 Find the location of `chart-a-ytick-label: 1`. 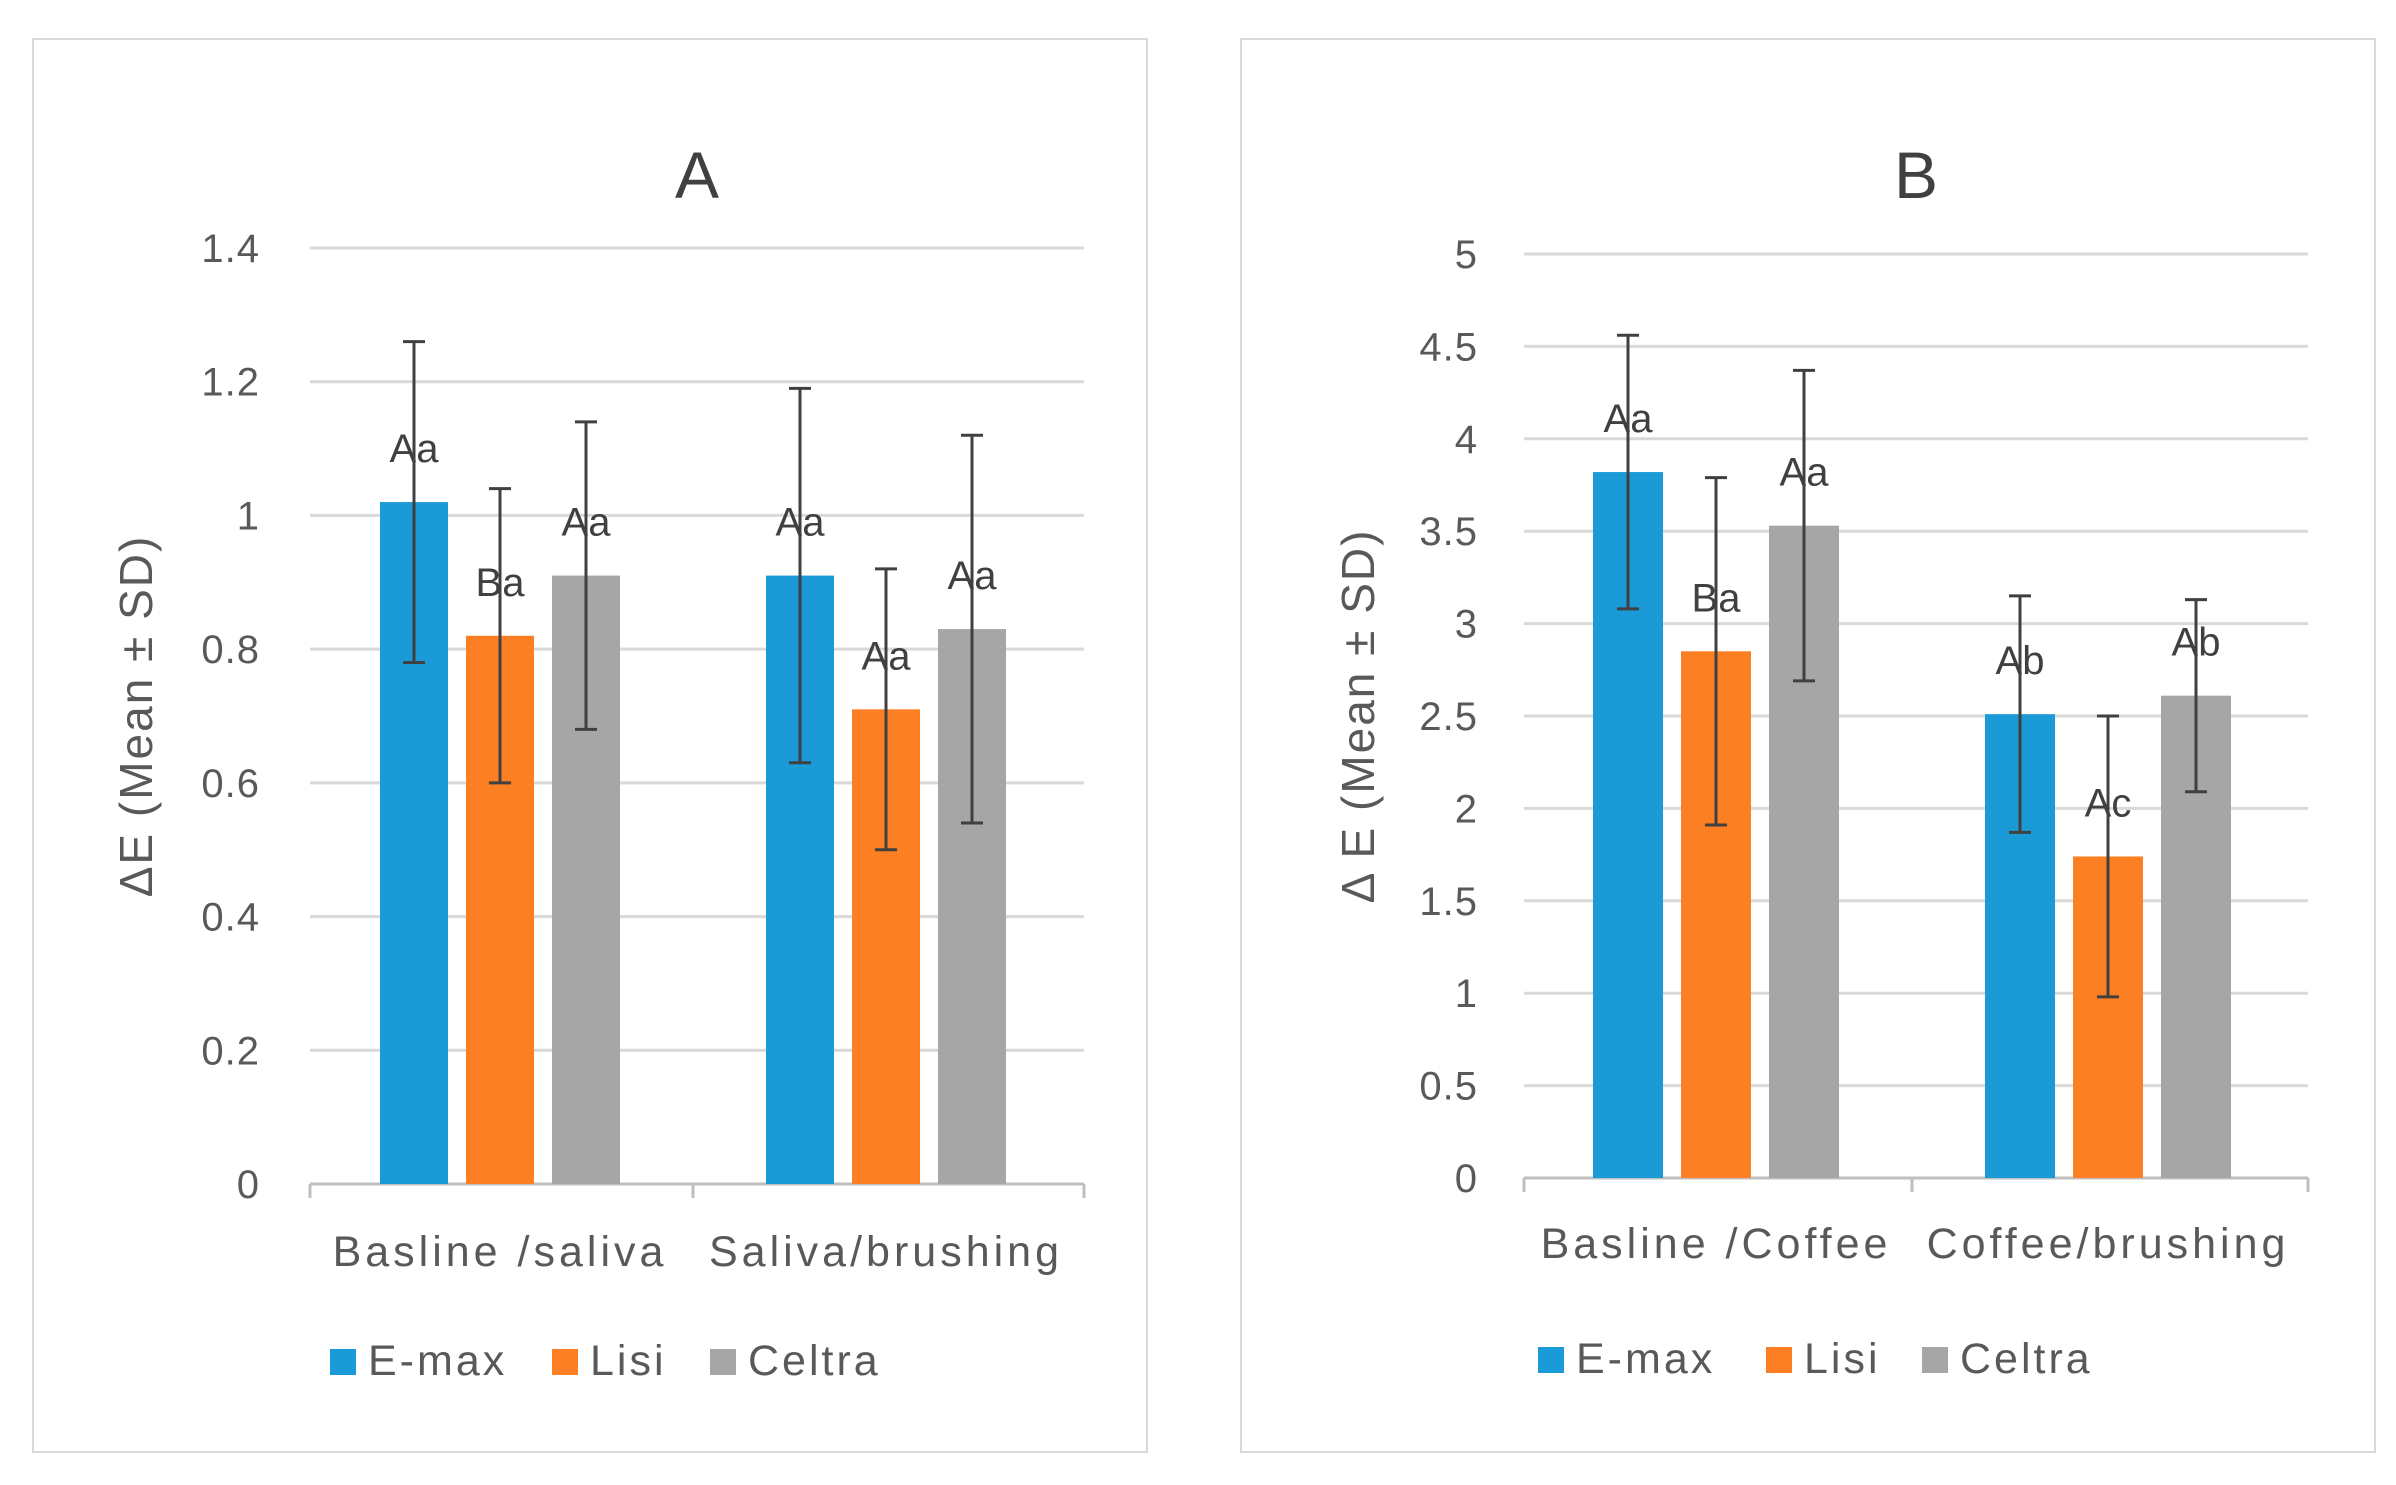

chart-a-ytick-label: 1 is located at coordinates (248, 516).